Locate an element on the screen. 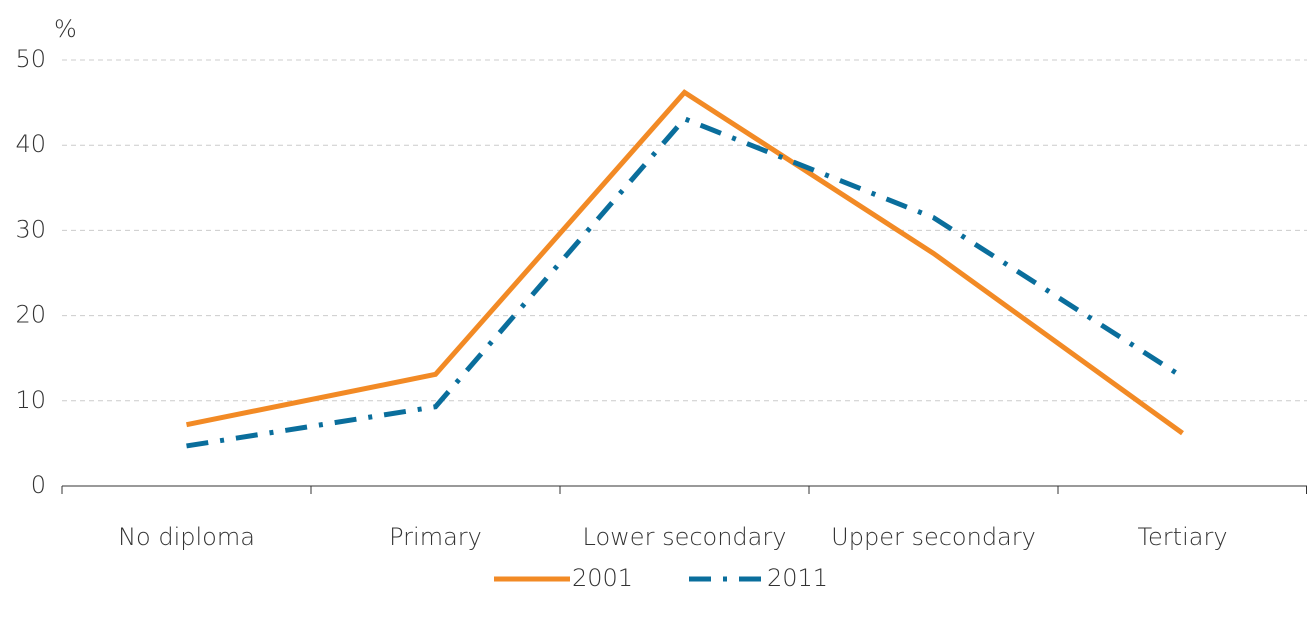 This screenshot has height=619, width=1307. y-tick-label: 40 is located at coordinates (30, 144).